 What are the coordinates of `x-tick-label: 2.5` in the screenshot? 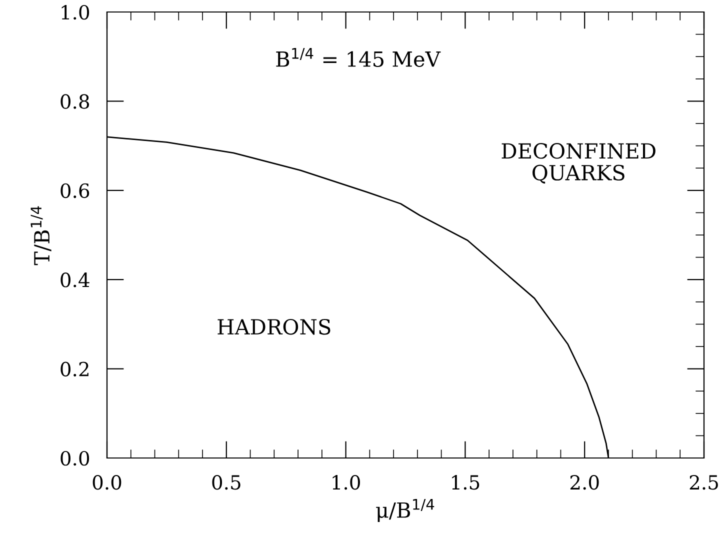 It's located at (704, 482).